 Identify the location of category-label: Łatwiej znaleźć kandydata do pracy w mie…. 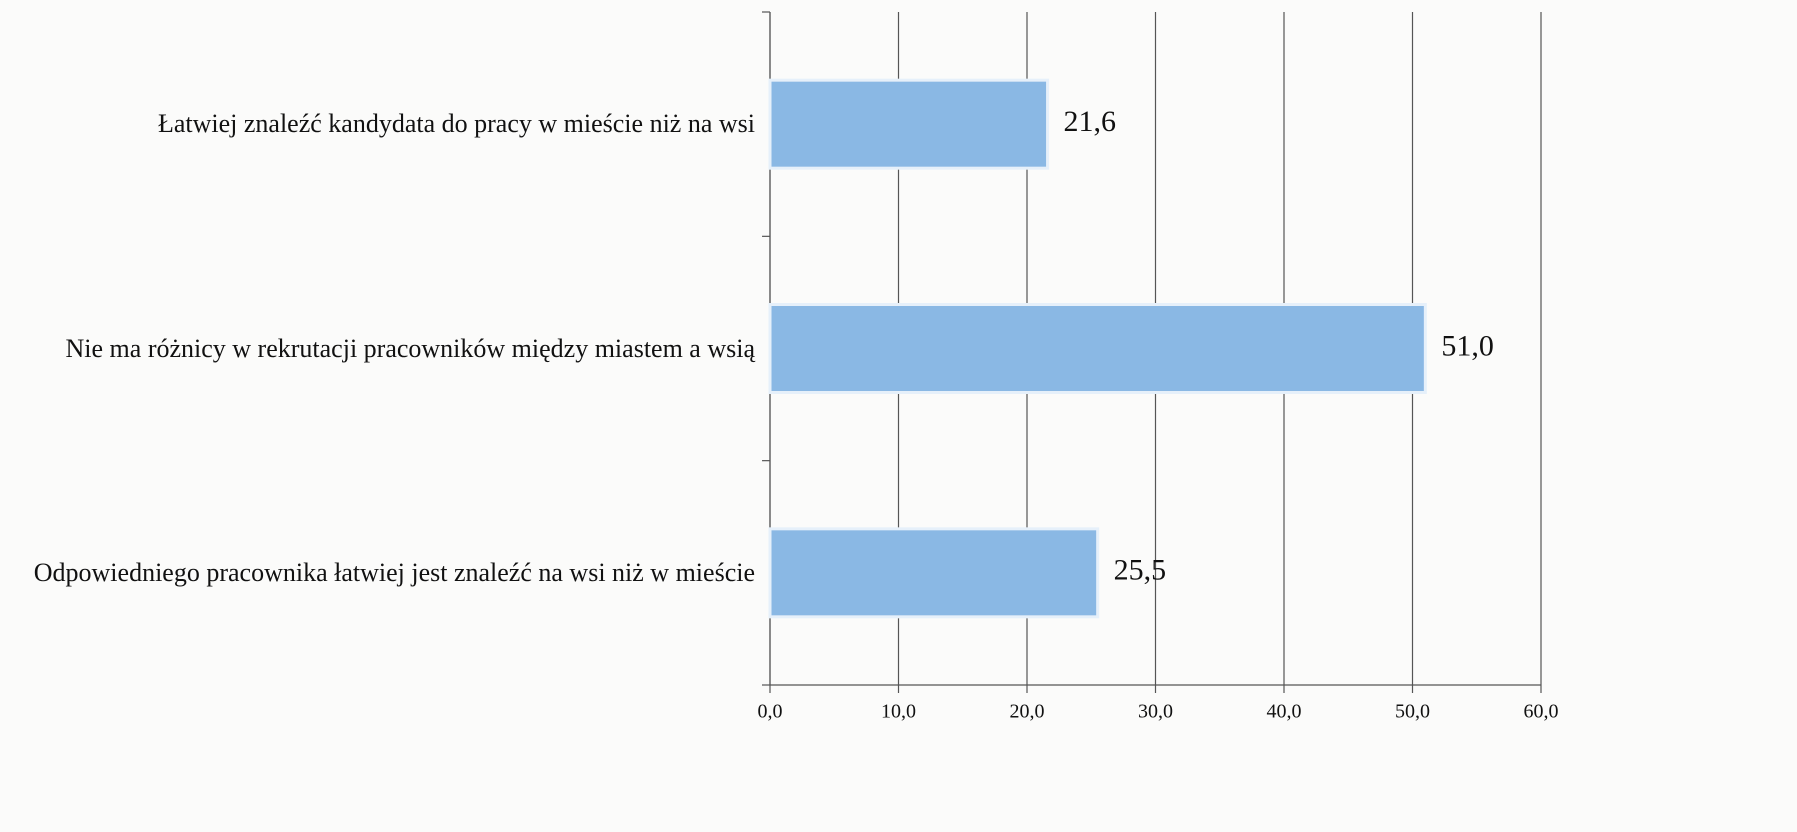
(456, 124).